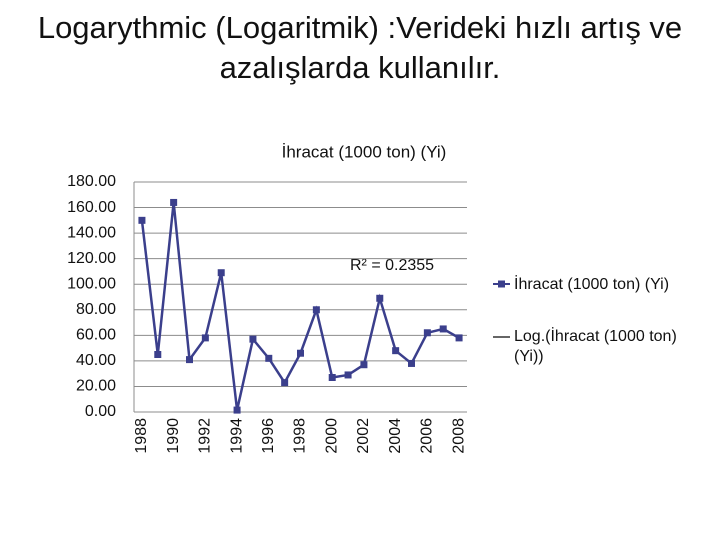 This screenshot has width=720, height=540. Describe the element at coordinates (96, 360) in the screenshot. I see `y-tick-label: 40.00` at that location.